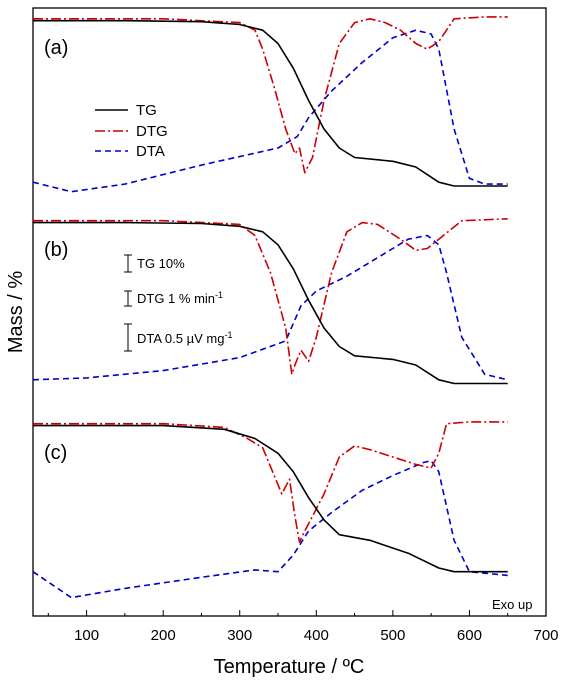 The height and width of the screenshot is (692, 568). Describe the element at coordinates (150, 151) in the screenshot. I see `legend-label-dta: DTA` at that location.